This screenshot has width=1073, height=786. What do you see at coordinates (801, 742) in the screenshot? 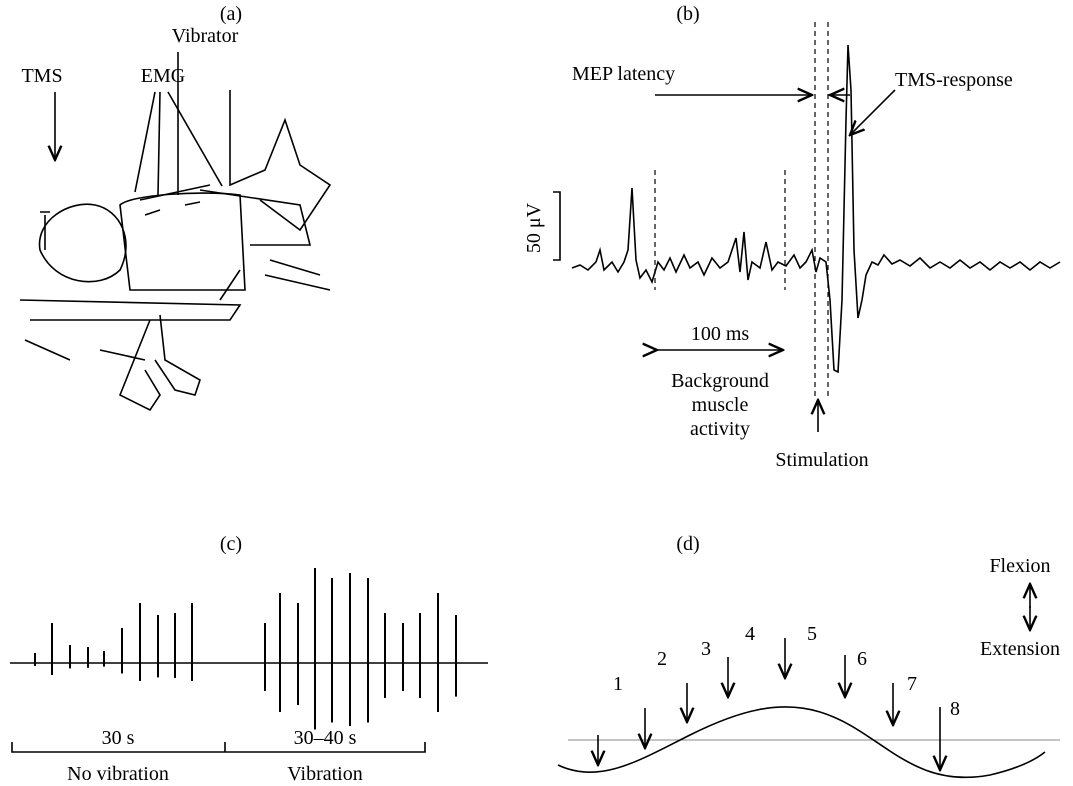
I see `movement-curve` at bounding box center [801, 742].